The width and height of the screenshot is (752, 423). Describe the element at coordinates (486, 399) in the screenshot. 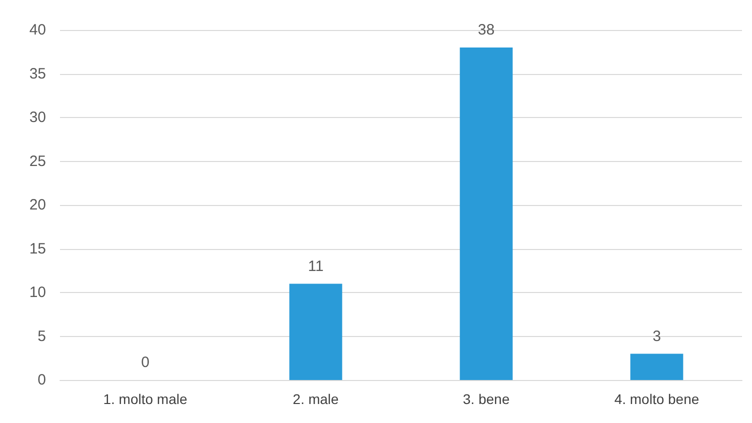

I see `x-tick-label: 3. bene` at that location.